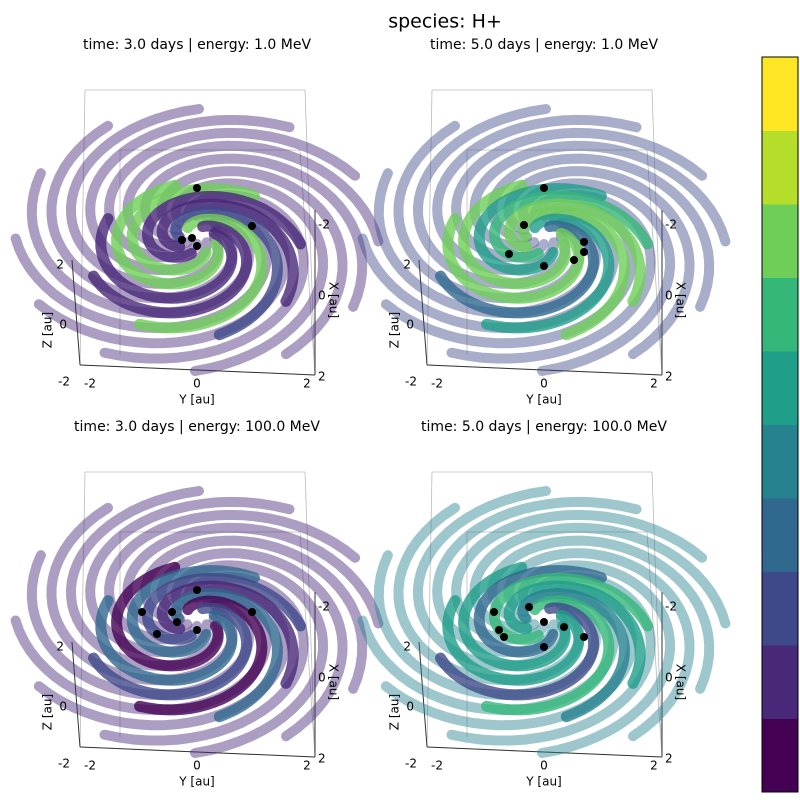 The image size is (800, 804). I want to click on colorbar-frame, so click(780, 424).